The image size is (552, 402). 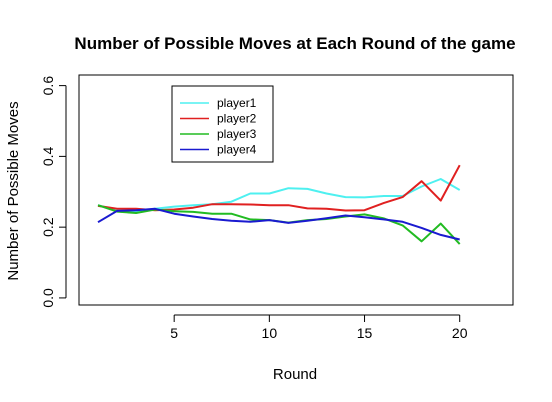 What do you see at coordinates (48, 227) in the screenshot?
I see `y-tick-label: 0.2` at bounding box center [48, 227].